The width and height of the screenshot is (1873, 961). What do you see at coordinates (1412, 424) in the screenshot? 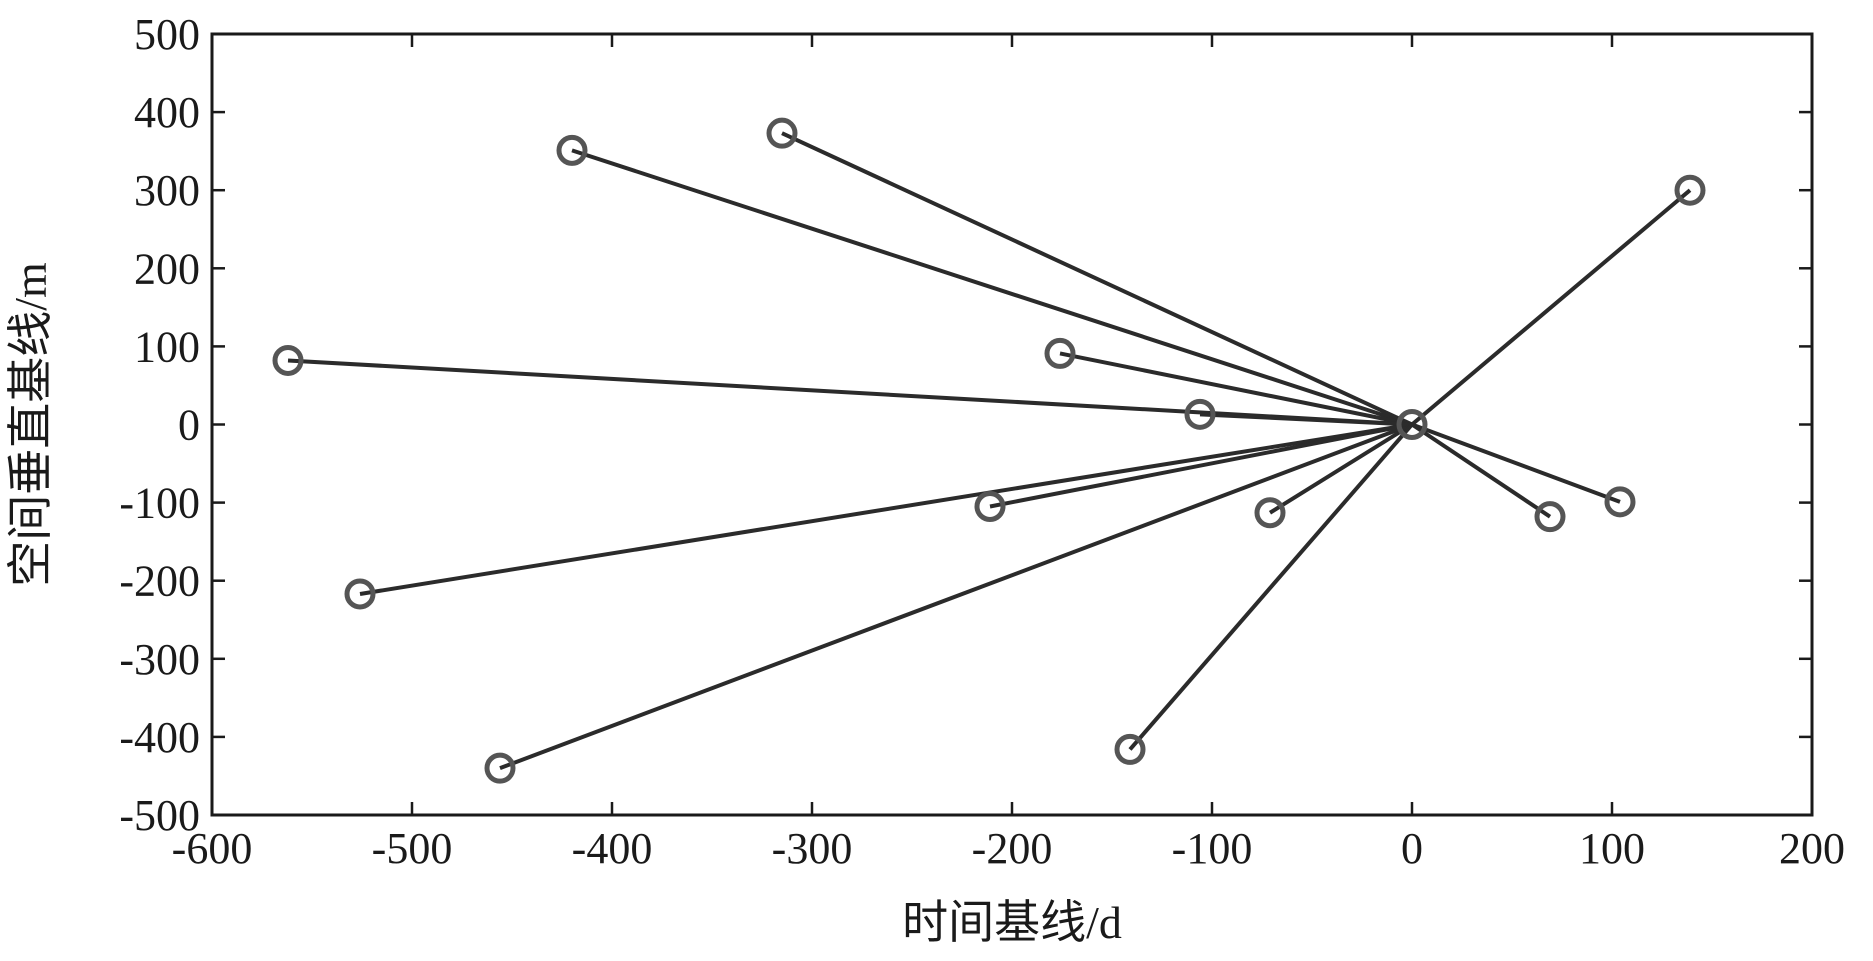
I see `master-image-point` at bounding box center [1412, 424].